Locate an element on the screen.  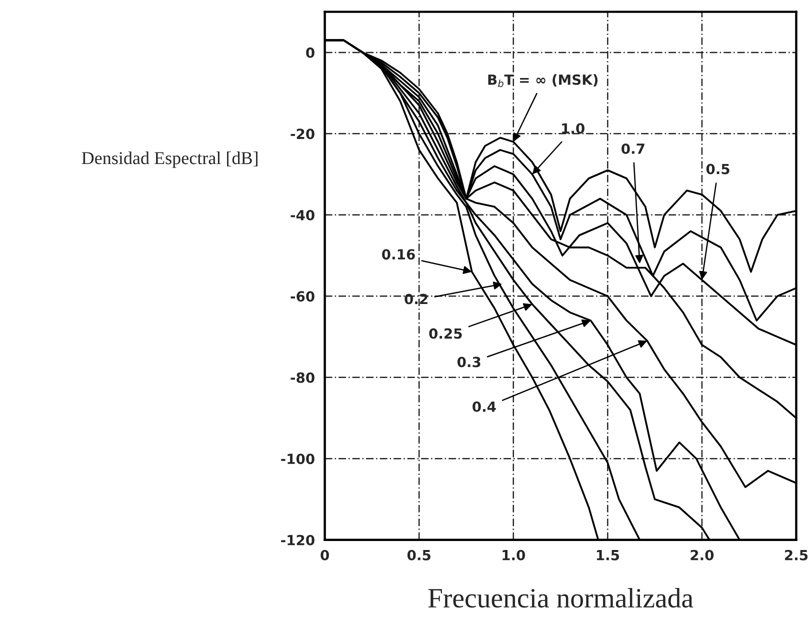
x-tick-label: 0.5 is located at coordinates (418, 555).